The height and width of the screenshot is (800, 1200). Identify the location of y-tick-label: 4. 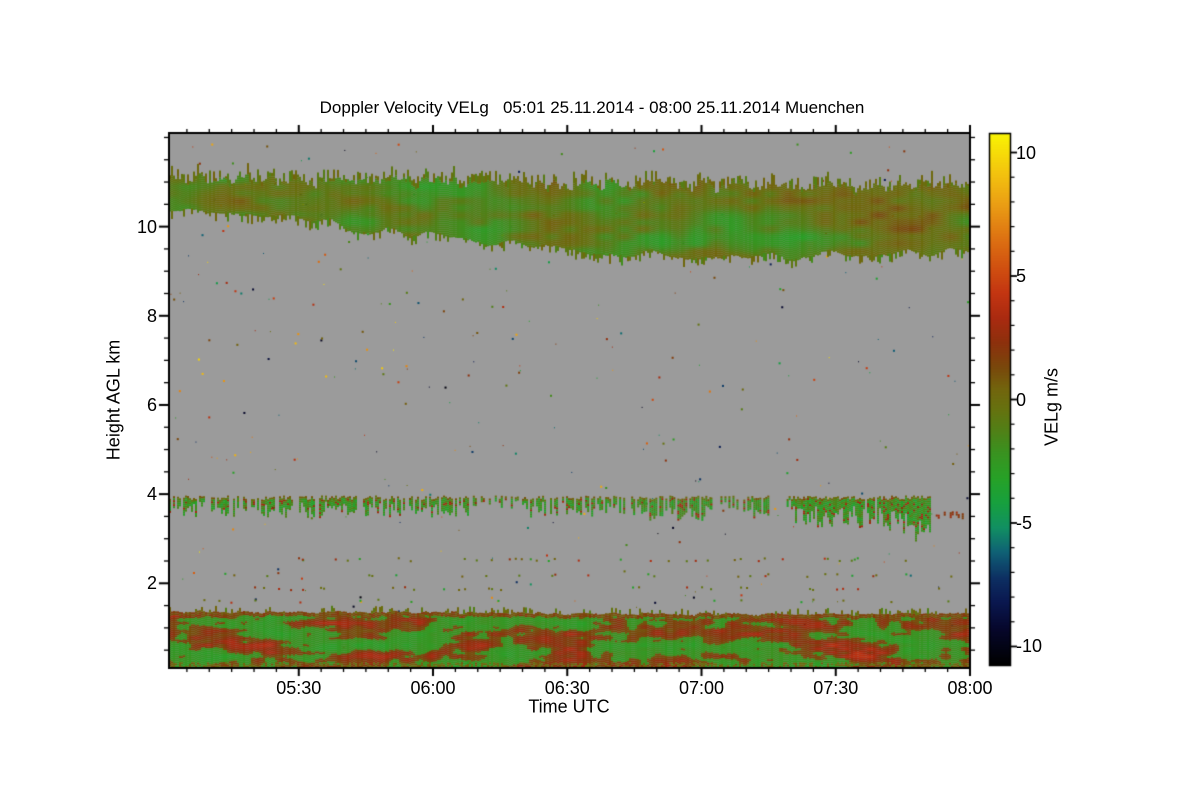
(151, 494).